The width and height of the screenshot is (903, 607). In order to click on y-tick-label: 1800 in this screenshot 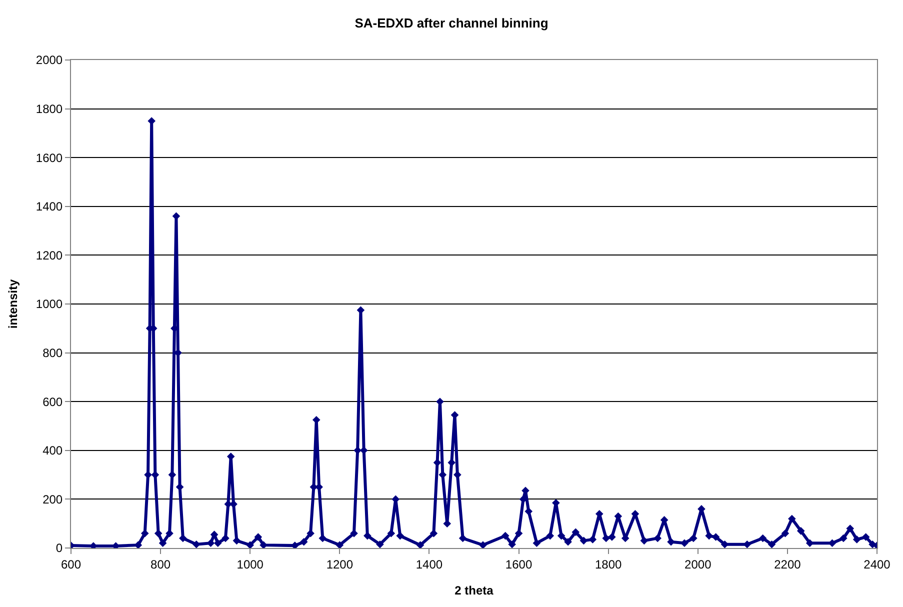, I will do `click(49, 109)`.